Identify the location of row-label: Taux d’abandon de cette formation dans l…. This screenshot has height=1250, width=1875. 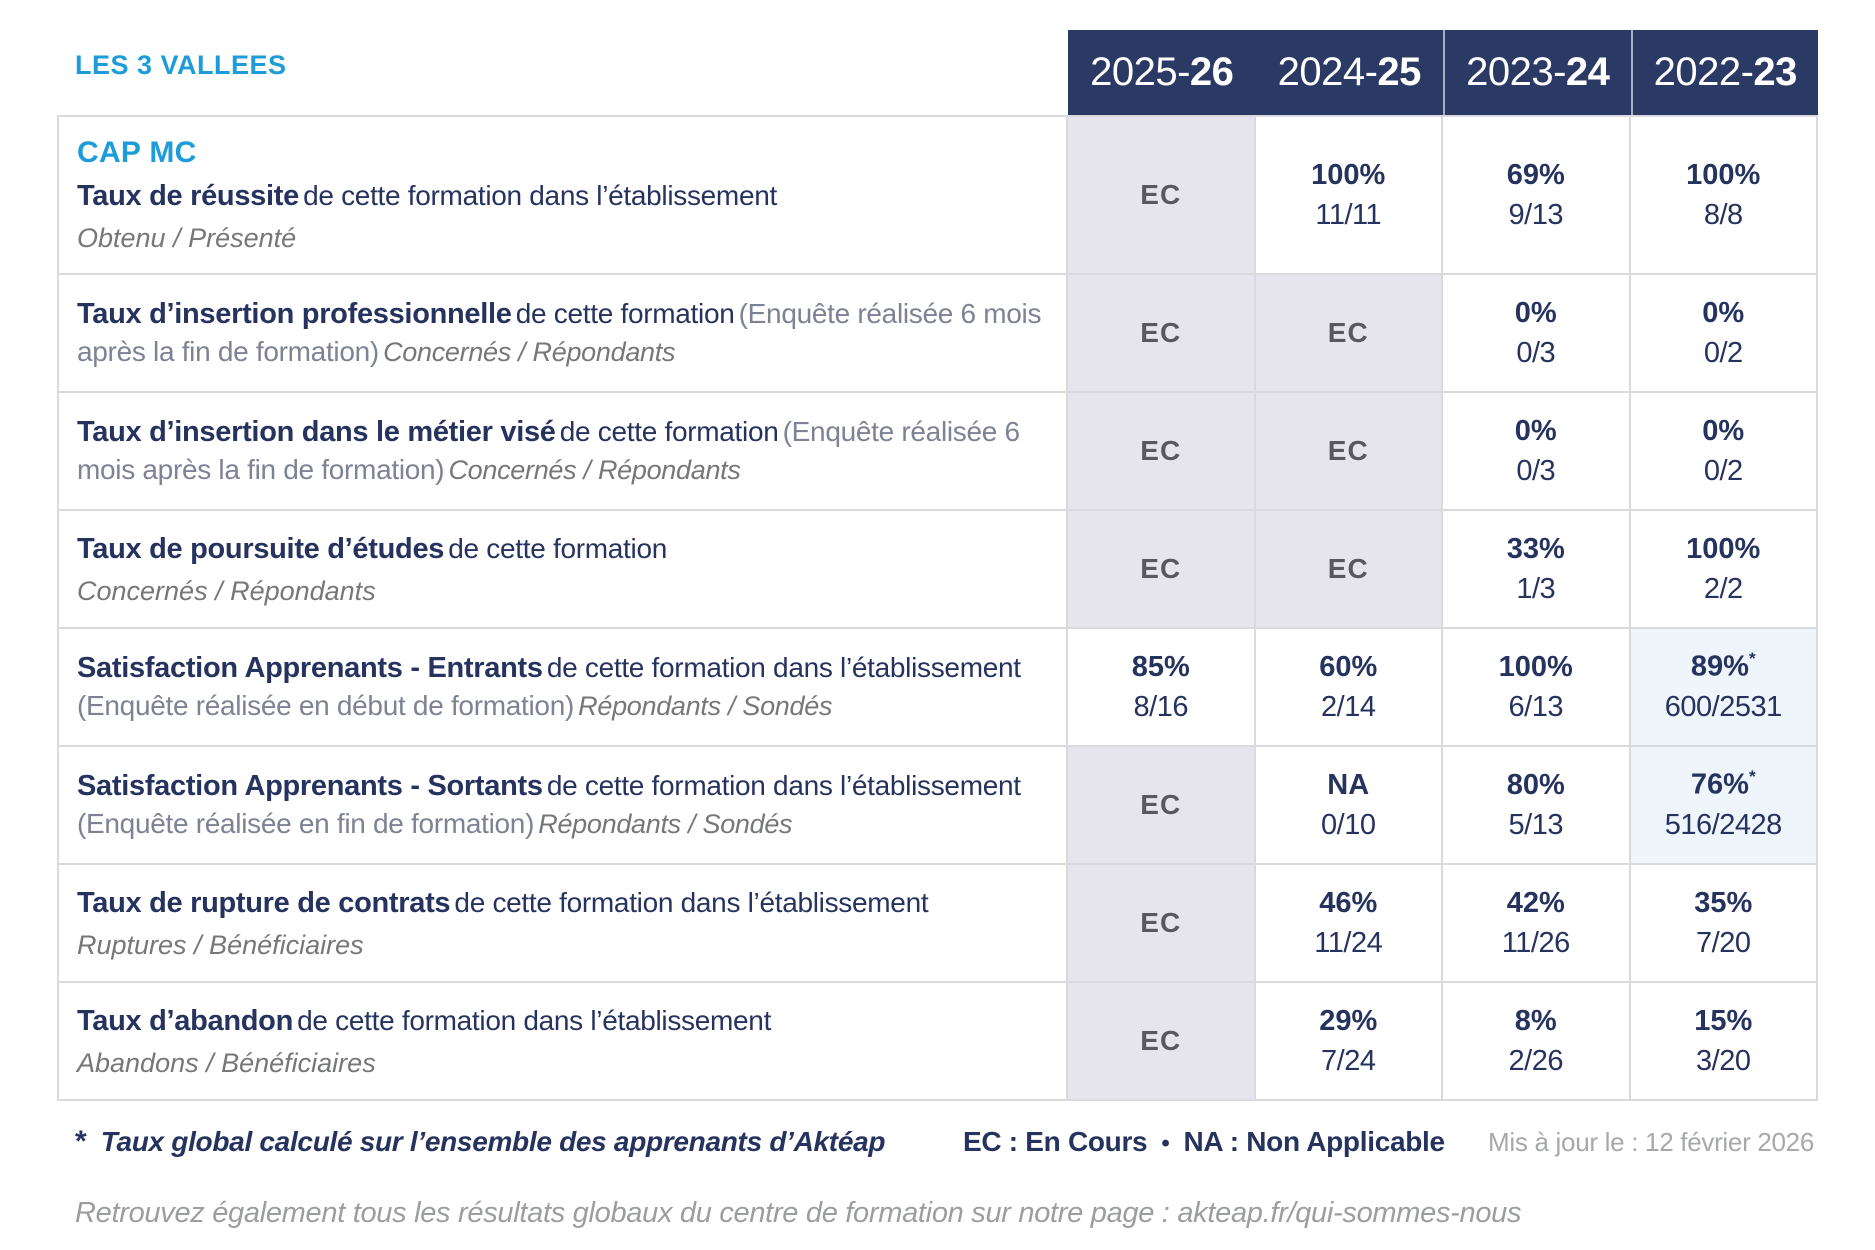
(559, 1022).